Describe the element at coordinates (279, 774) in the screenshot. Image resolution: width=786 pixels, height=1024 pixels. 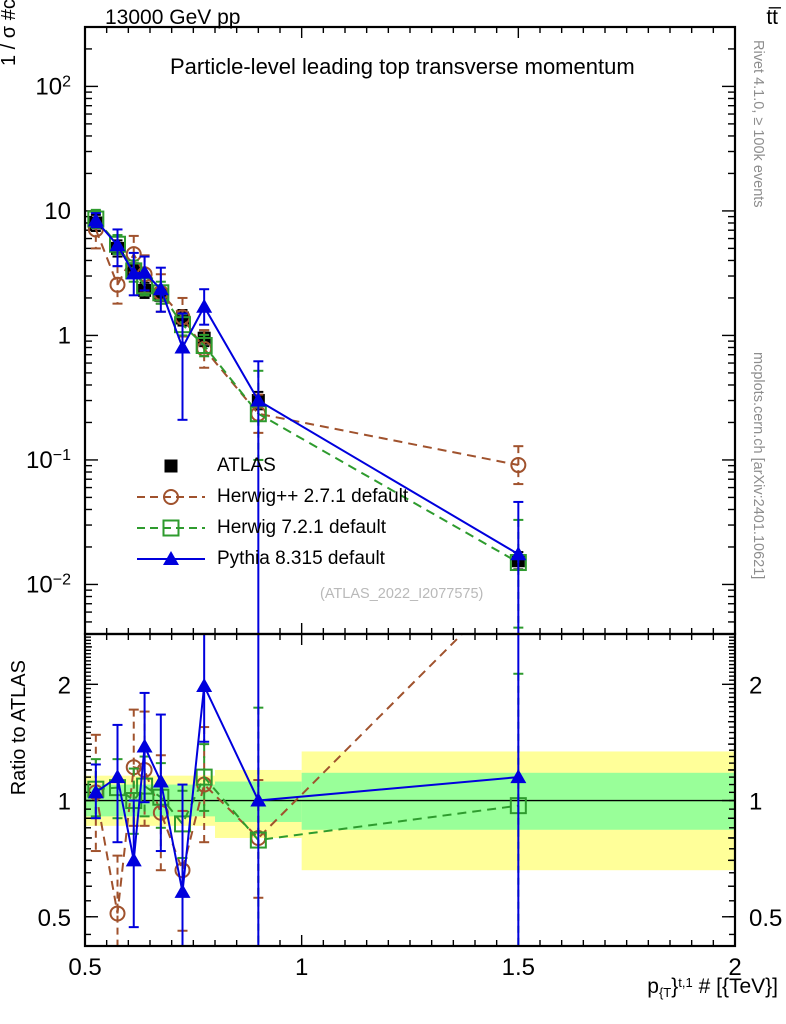
I see `ratio-line` at that location.